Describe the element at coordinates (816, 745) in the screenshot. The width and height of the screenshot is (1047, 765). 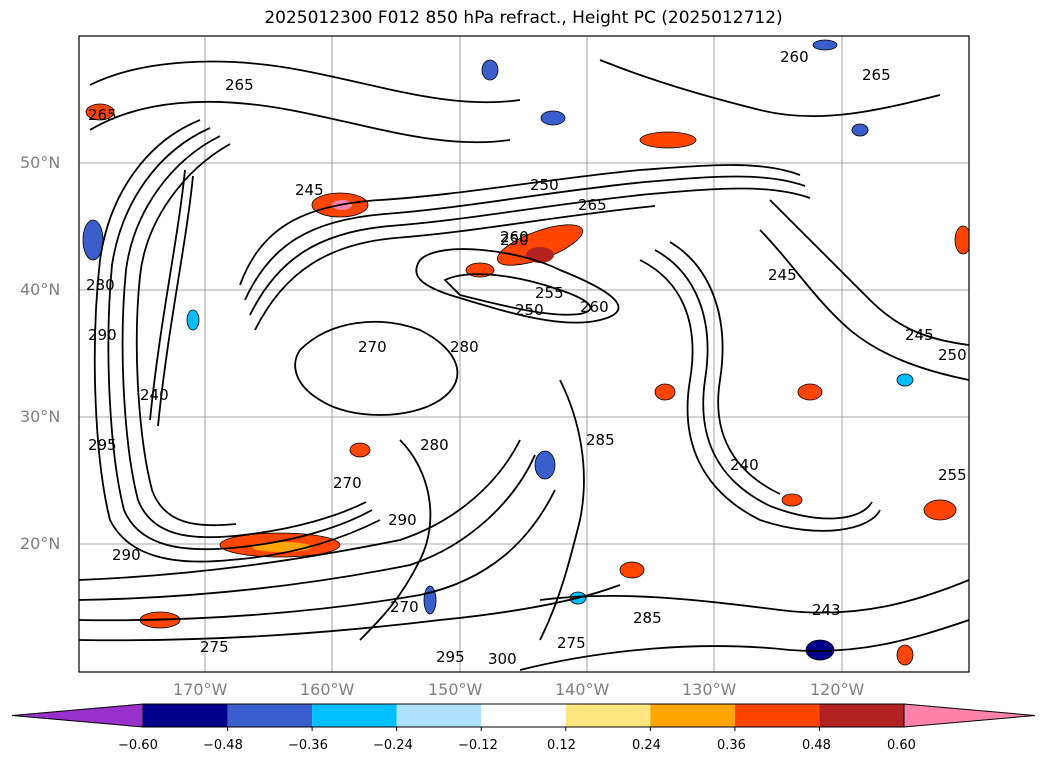
I see `colorbar-tick-label: 0.48` at that location.